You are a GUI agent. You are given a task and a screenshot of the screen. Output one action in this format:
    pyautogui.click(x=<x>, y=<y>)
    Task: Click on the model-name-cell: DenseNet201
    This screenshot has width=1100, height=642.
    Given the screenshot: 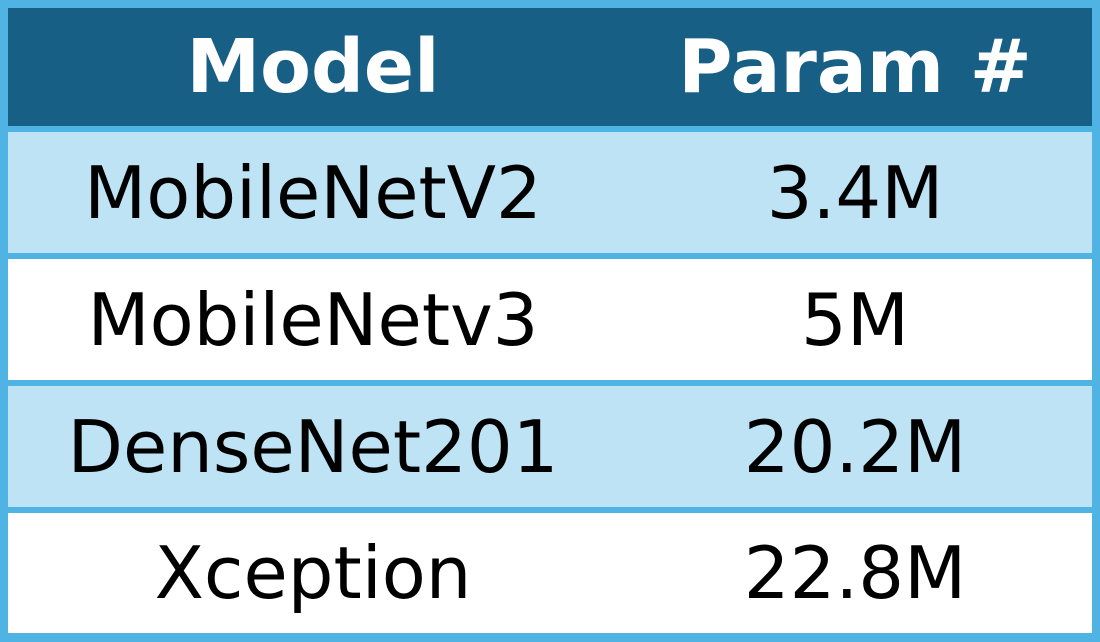 What is the action you would take?
    pyautogui.click(x=313, y=446)
    